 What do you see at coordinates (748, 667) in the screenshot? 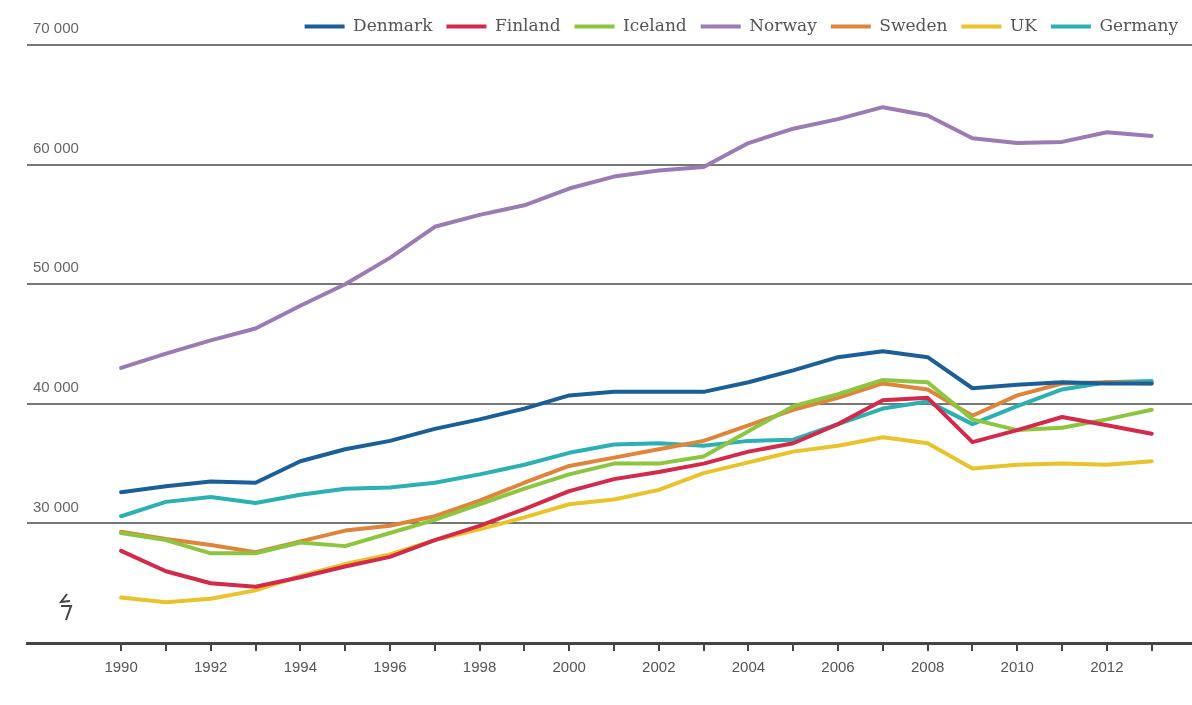
I see `x-tick-label: 2004` at bounding box center [748, 667].